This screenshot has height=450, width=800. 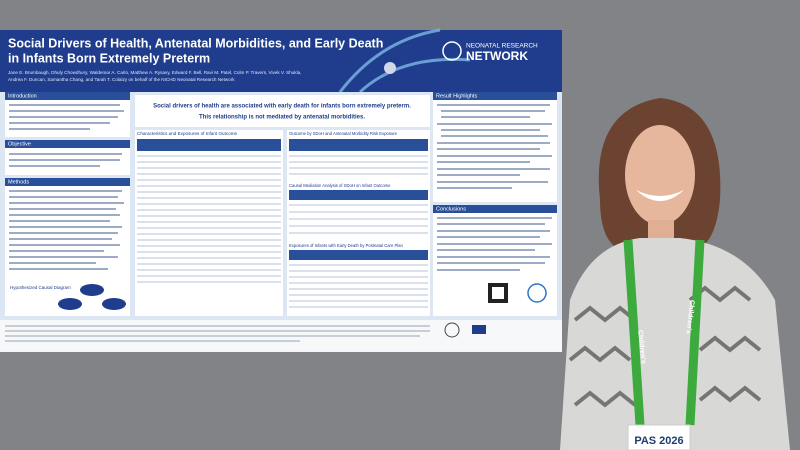 I want to click on poster-footer, so click(x=281, y=335).